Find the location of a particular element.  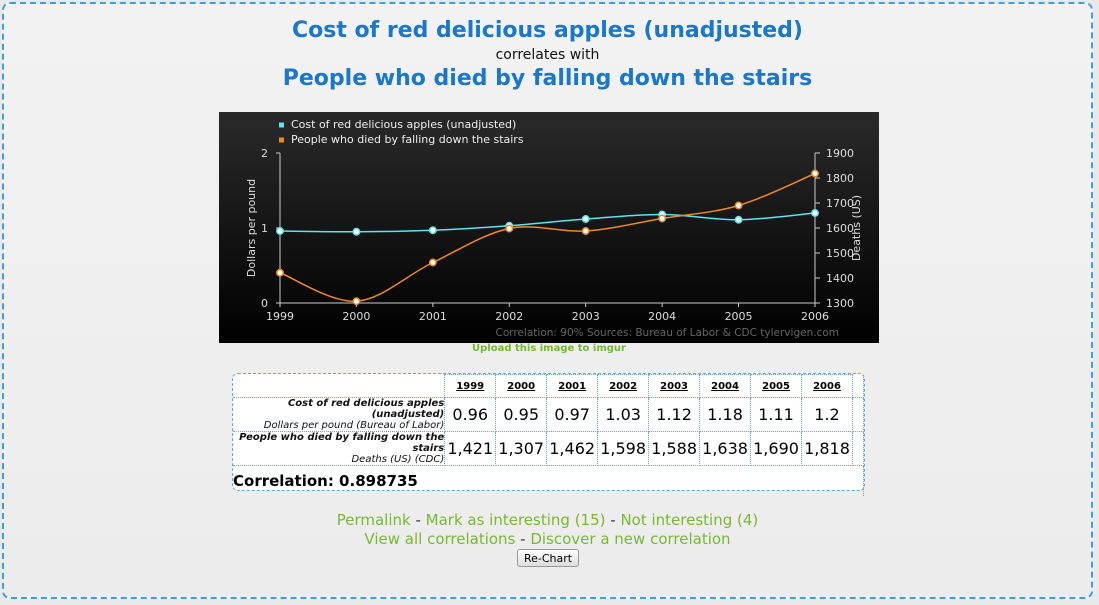

year-2001: 2001 is located at coordinates (572, 386).